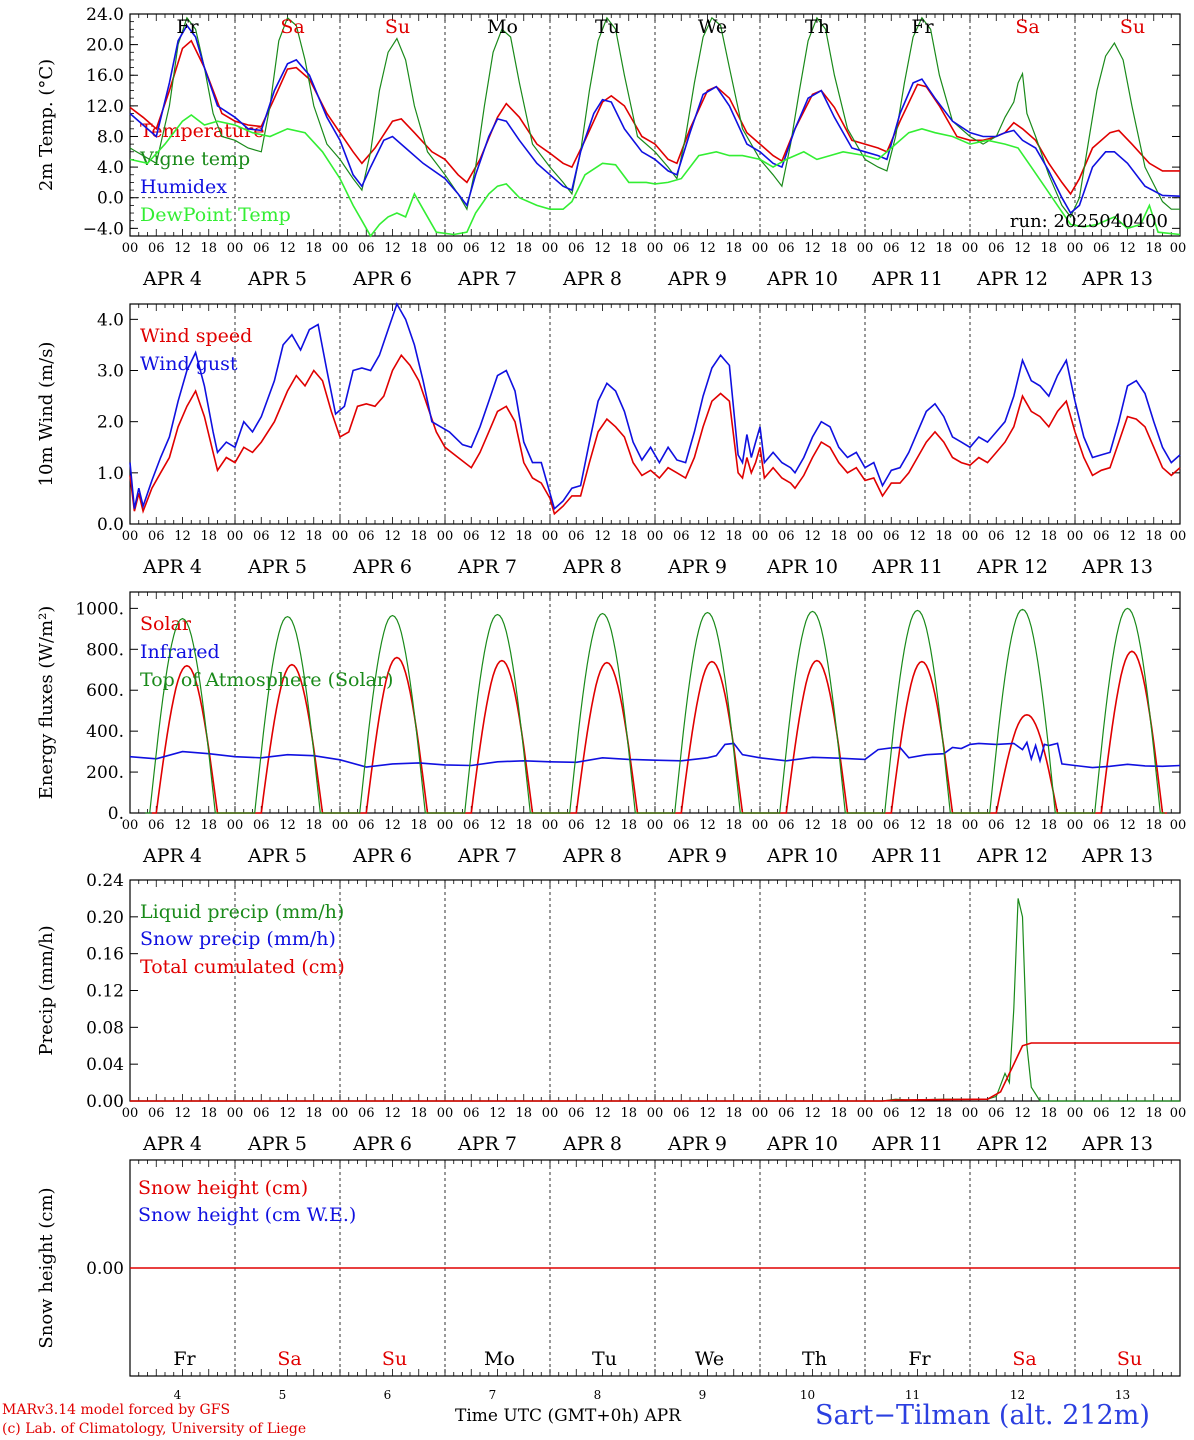  I want to click on y-tick-label: 8.0, so click(110, 137).